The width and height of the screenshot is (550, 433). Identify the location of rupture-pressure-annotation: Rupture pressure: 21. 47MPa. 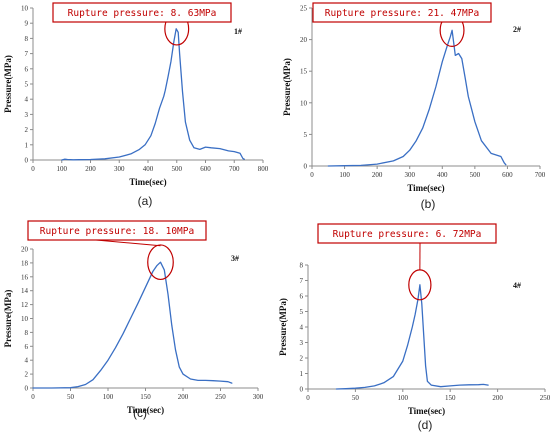
(402, 13).